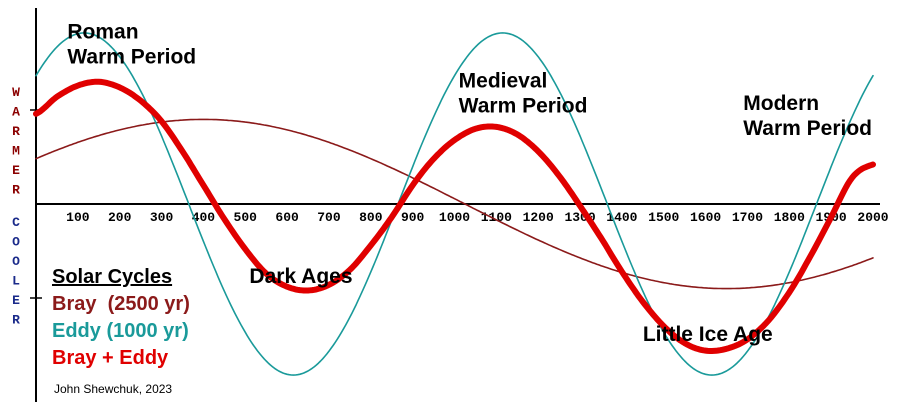  Describe the element at coordinates (120, 217) in the screenshot. I see `x-tick-label: 200` at that location.